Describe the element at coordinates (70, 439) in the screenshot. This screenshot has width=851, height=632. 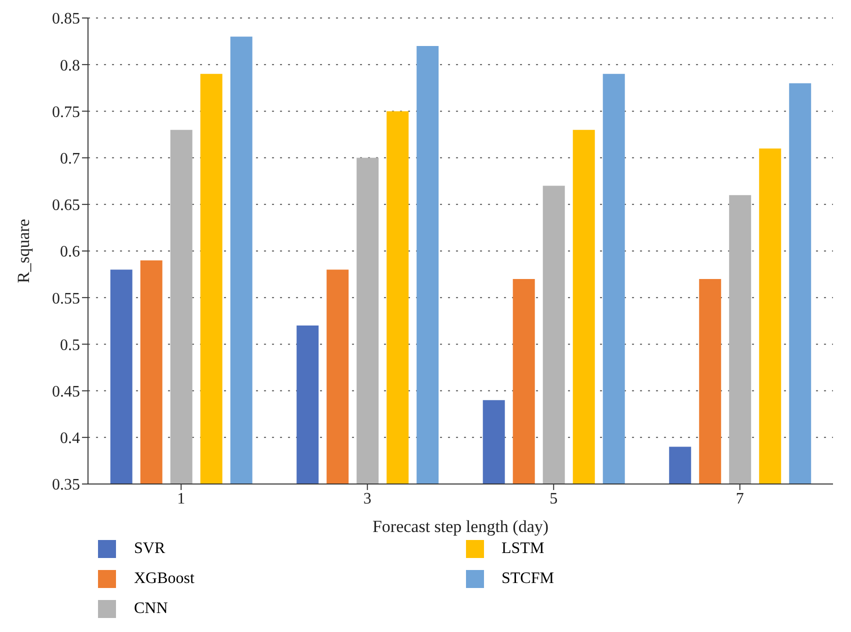
I see `y-tick-label: 0.4` at that location.